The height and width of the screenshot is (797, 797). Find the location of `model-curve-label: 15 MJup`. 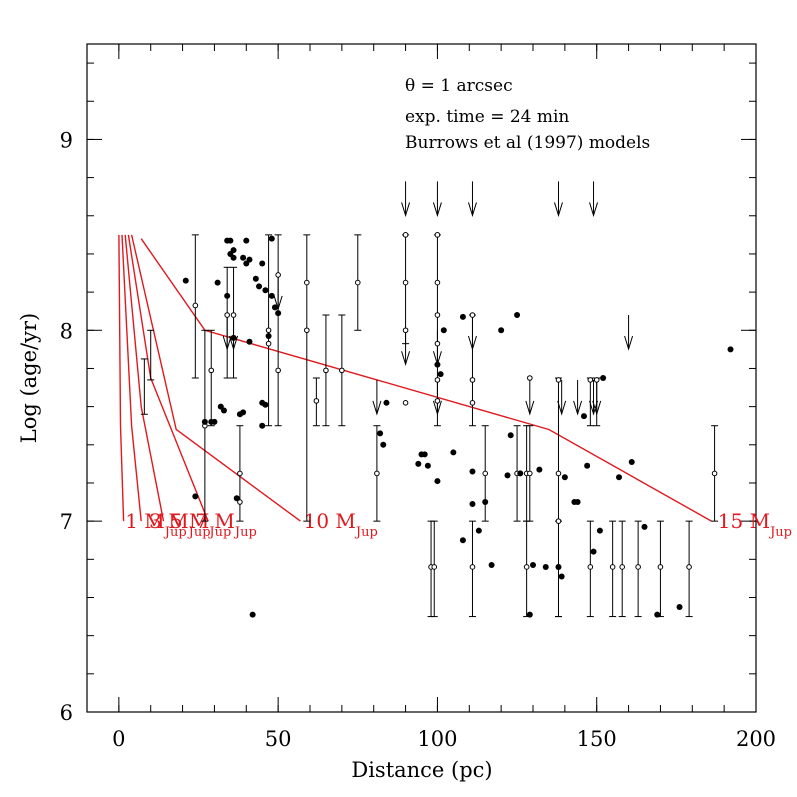

model-curve-label: 15 MJup is located at coordinates (755, 524).